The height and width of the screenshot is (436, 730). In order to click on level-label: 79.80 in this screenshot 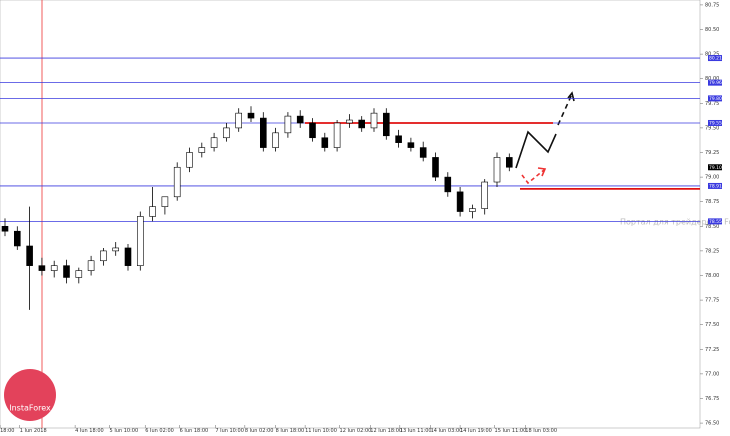, I will do `click(715, 99)`.